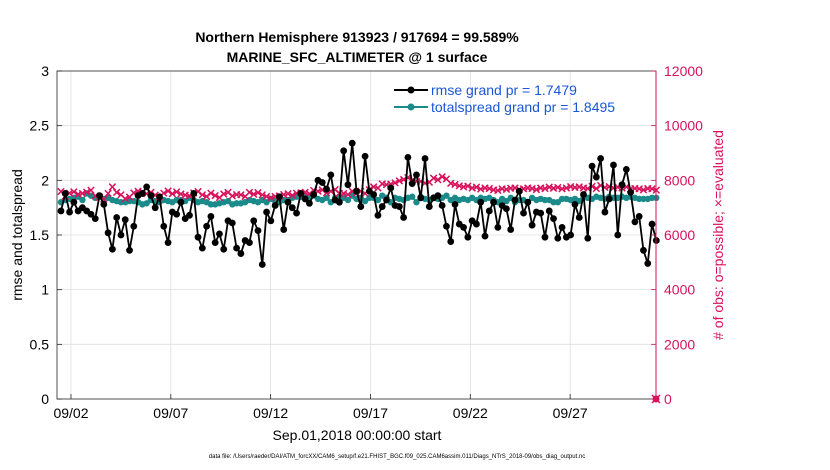 The image size is (830, 470). Describe the element at coordinates (357, 57) in the screenshot. I see `chart-title-line2: MARINE_SFC_ALTIMETER @ 1 surface` at that location.